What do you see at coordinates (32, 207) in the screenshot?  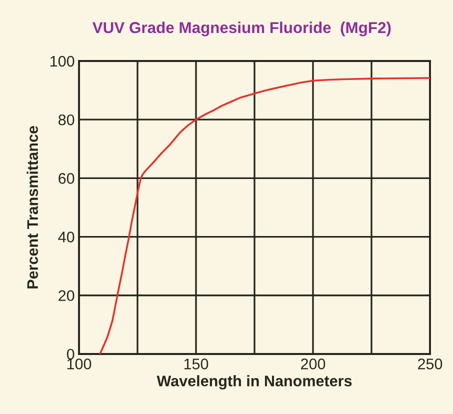 I see `y-axis-title: Percent Transmittance` at bounding box center [32, 207].